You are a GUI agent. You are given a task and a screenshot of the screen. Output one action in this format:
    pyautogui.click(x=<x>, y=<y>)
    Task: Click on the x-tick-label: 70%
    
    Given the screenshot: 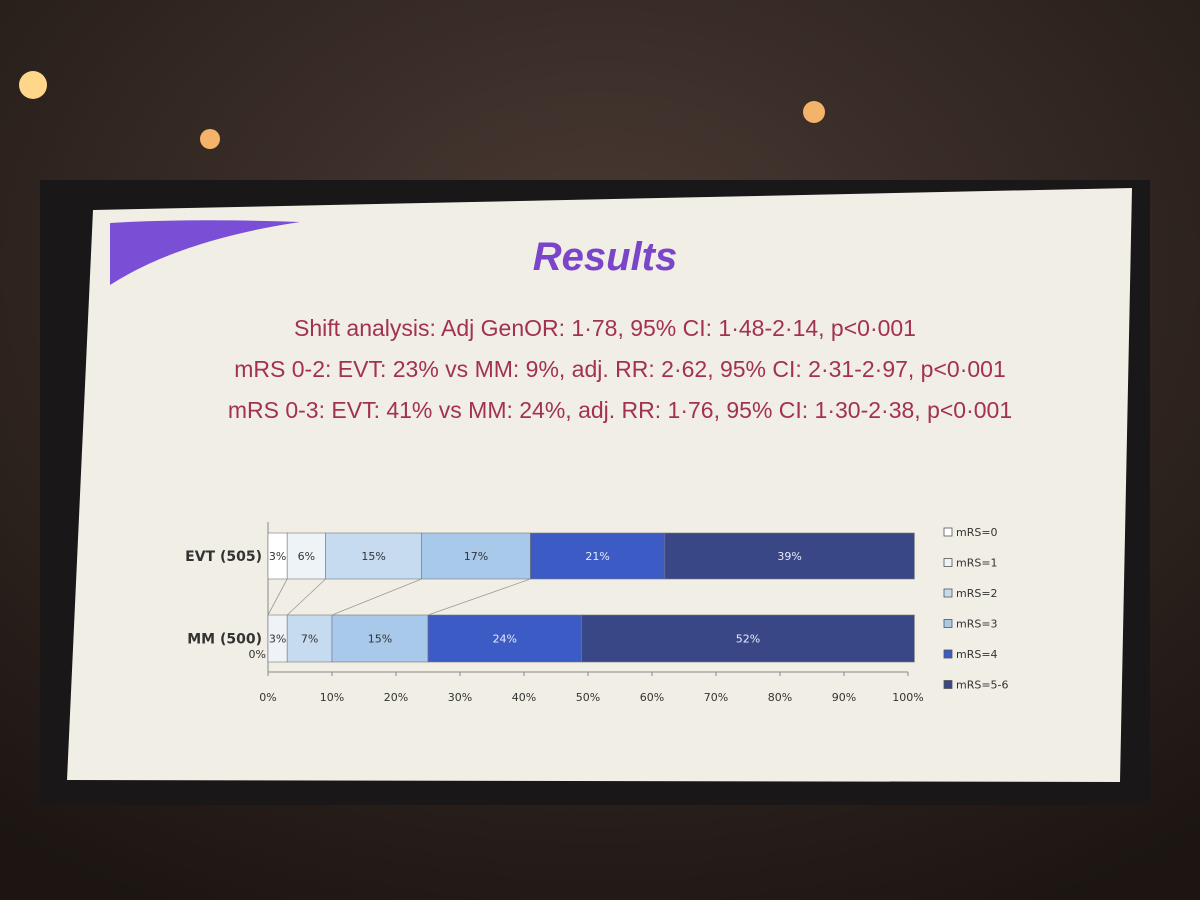 What is the action you would take?
    pyautogui.click(x=716, y=697)
    